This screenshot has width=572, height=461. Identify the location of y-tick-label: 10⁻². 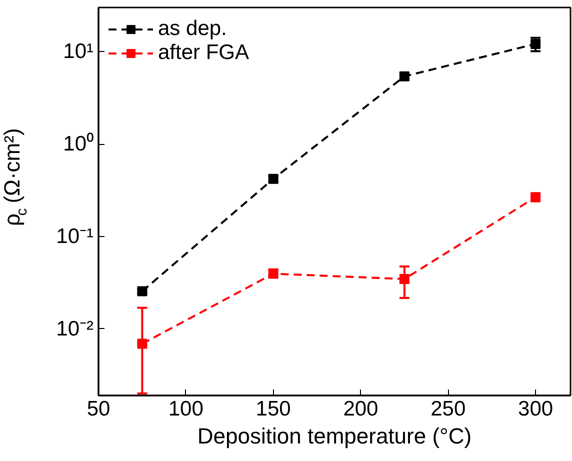
(75, 328).